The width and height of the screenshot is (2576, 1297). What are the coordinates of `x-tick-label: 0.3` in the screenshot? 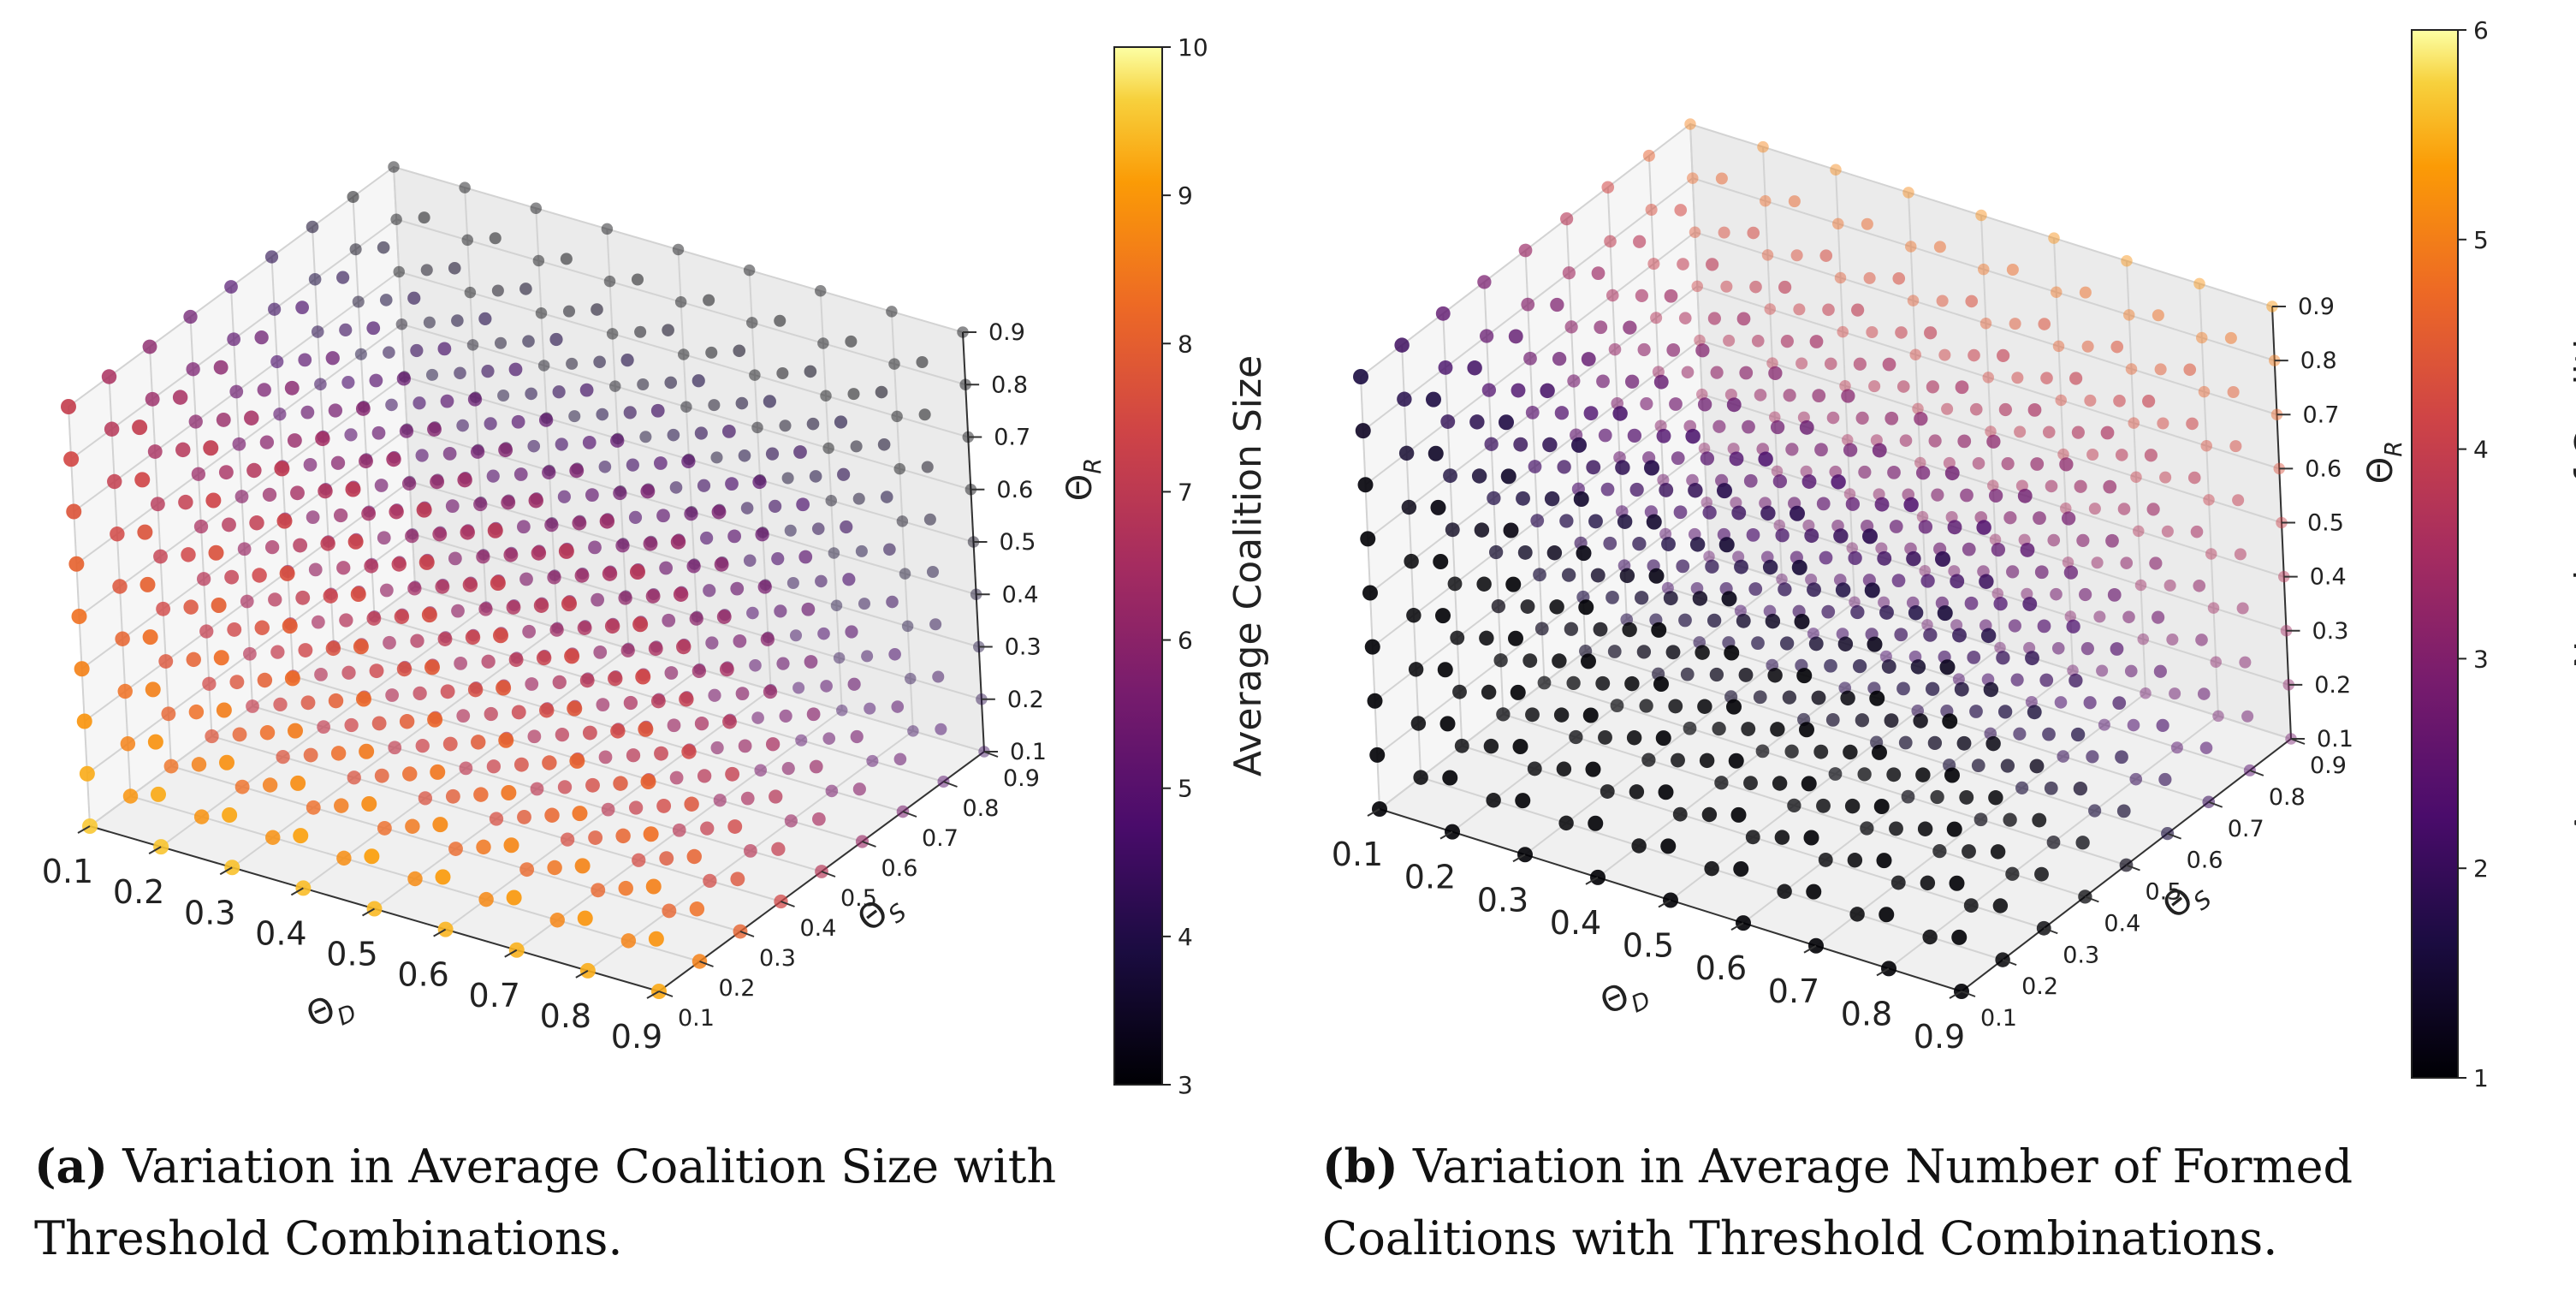 It's located at (1502, 900).